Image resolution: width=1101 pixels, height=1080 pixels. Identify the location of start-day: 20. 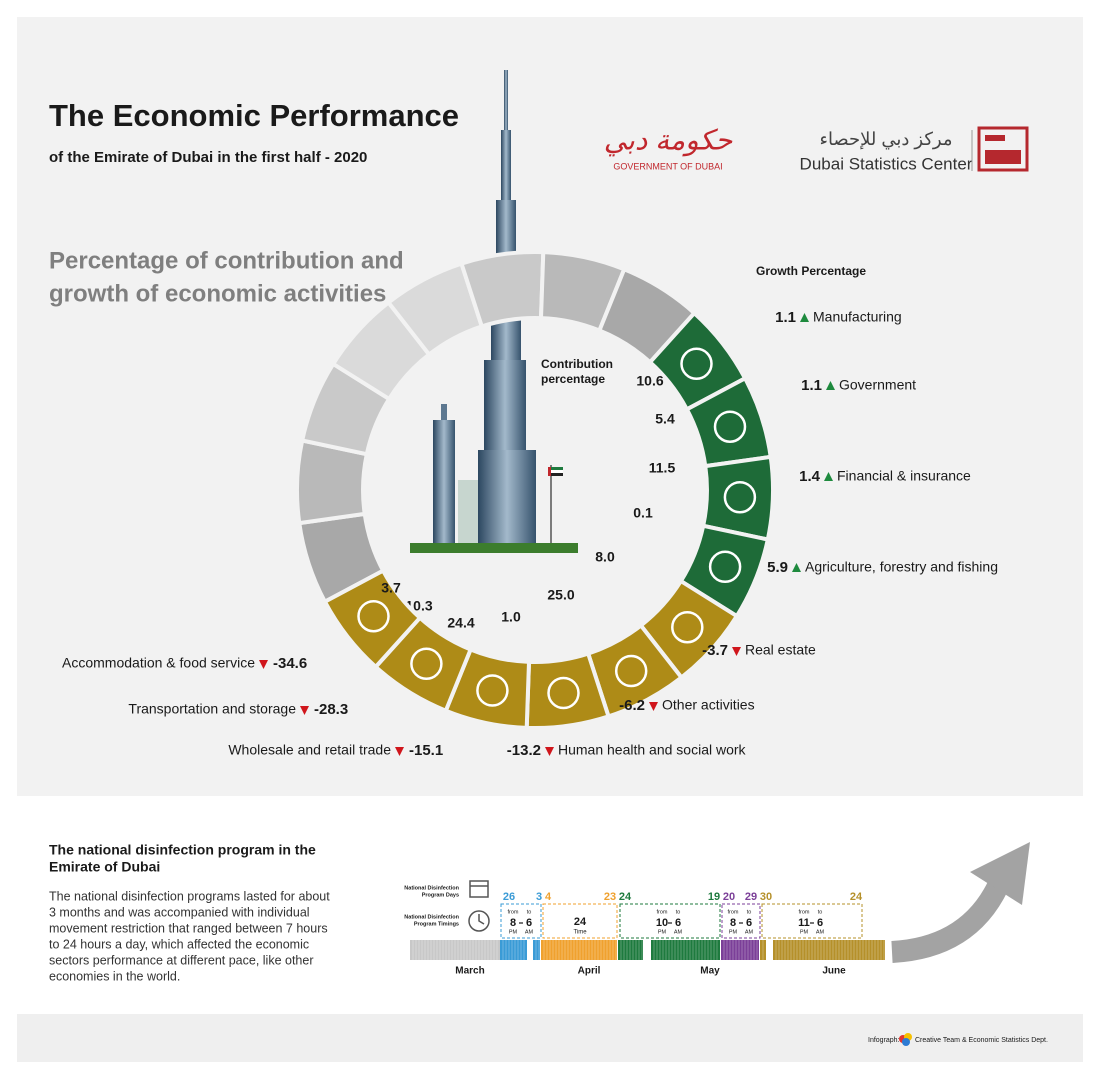
(729, 897).